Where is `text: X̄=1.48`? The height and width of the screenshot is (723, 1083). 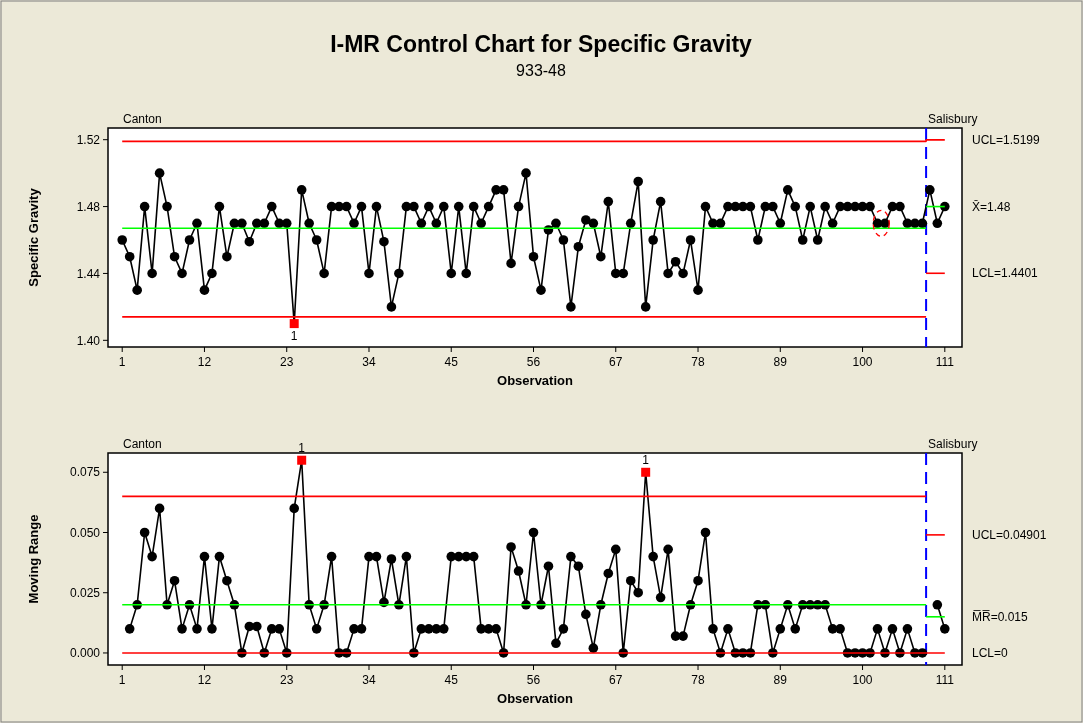 text: X̄=1.48 is located at coordinates (991, 206).